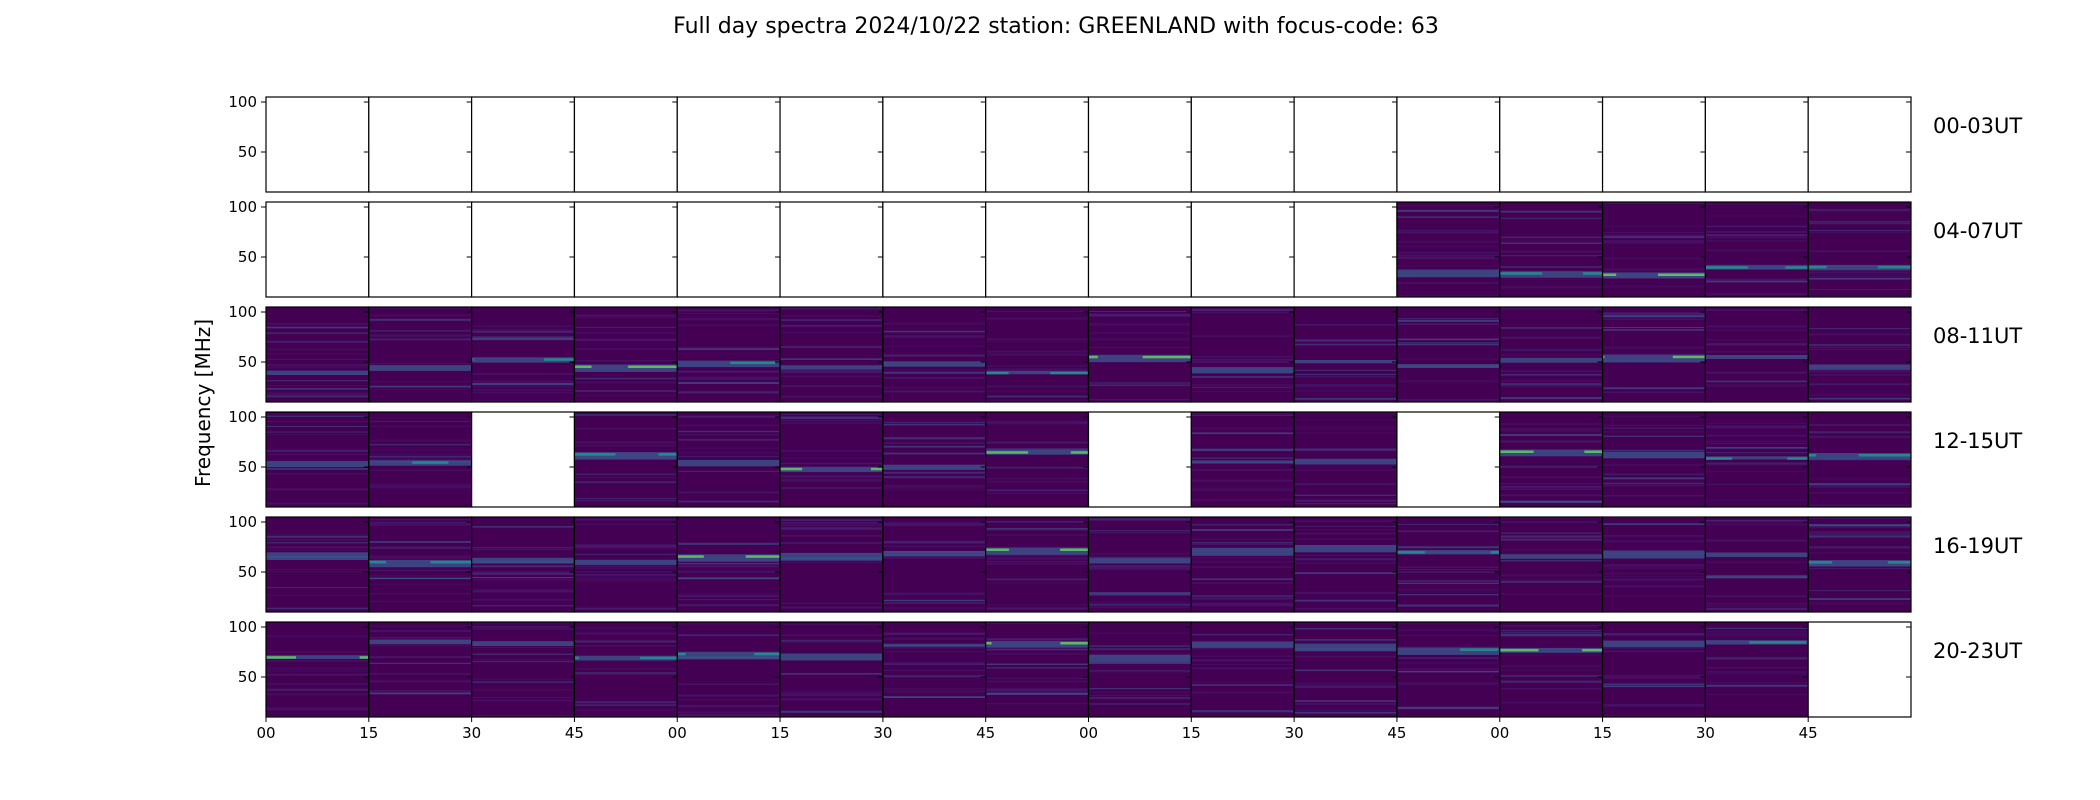 The width and height of the screenshot is (2100, 800). I want to click on row-label: 16-19UT, so click(1977, 546).